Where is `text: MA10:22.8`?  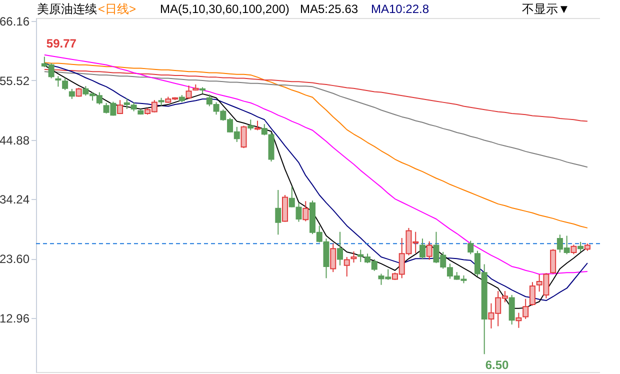
text: MA10:22.8 is located at coordinates (400, 9).